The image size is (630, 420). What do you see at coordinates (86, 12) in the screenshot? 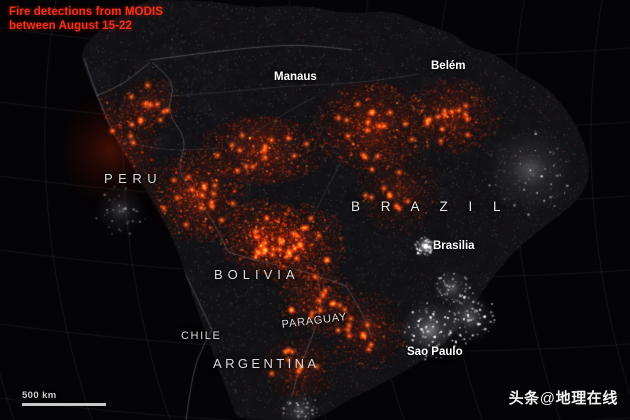
I see `map-title-line1: Fire detections from MODIS` at bounding box center [86, 12].